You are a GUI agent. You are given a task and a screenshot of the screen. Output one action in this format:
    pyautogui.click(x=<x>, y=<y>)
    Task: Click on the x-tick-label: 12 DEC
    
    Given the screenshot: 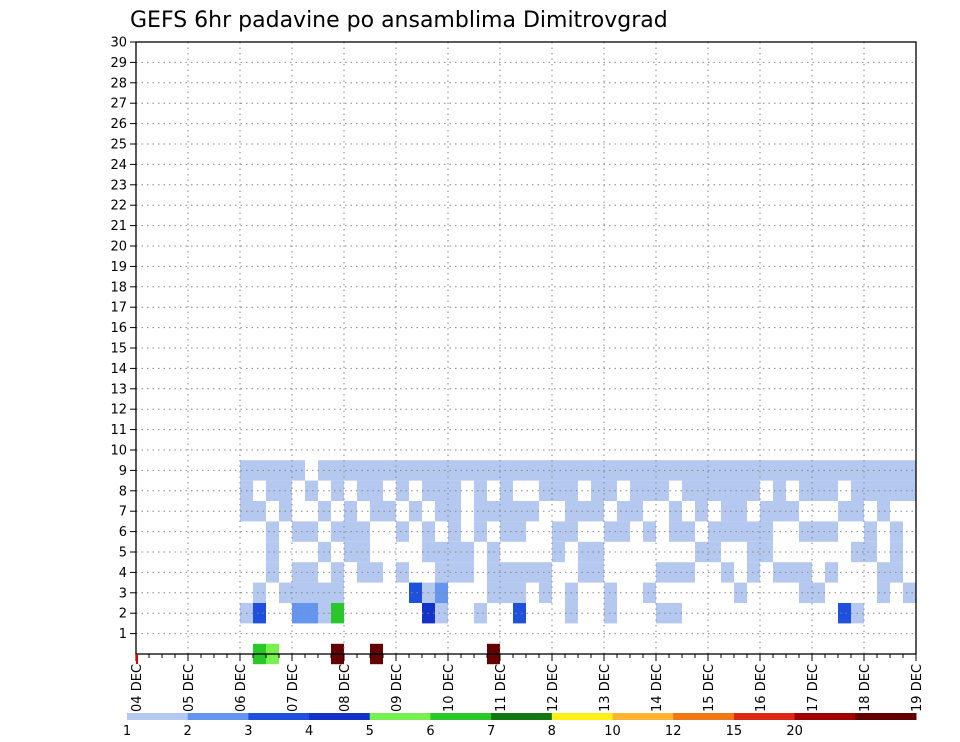 What is the action you would take?
    pyautogui.click(x=553, y=688)
    